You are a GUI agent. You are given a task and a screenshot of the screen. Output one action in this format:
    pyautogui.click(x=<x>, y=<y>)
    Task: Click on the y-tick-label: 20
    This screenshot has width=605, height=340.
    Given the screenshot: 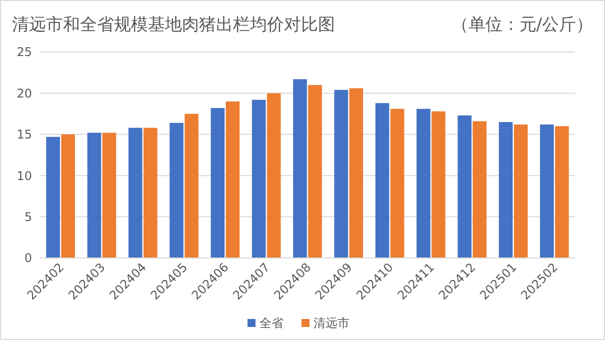 What is the action you would take?
    pyautogui.click(x=24, y=93)
    